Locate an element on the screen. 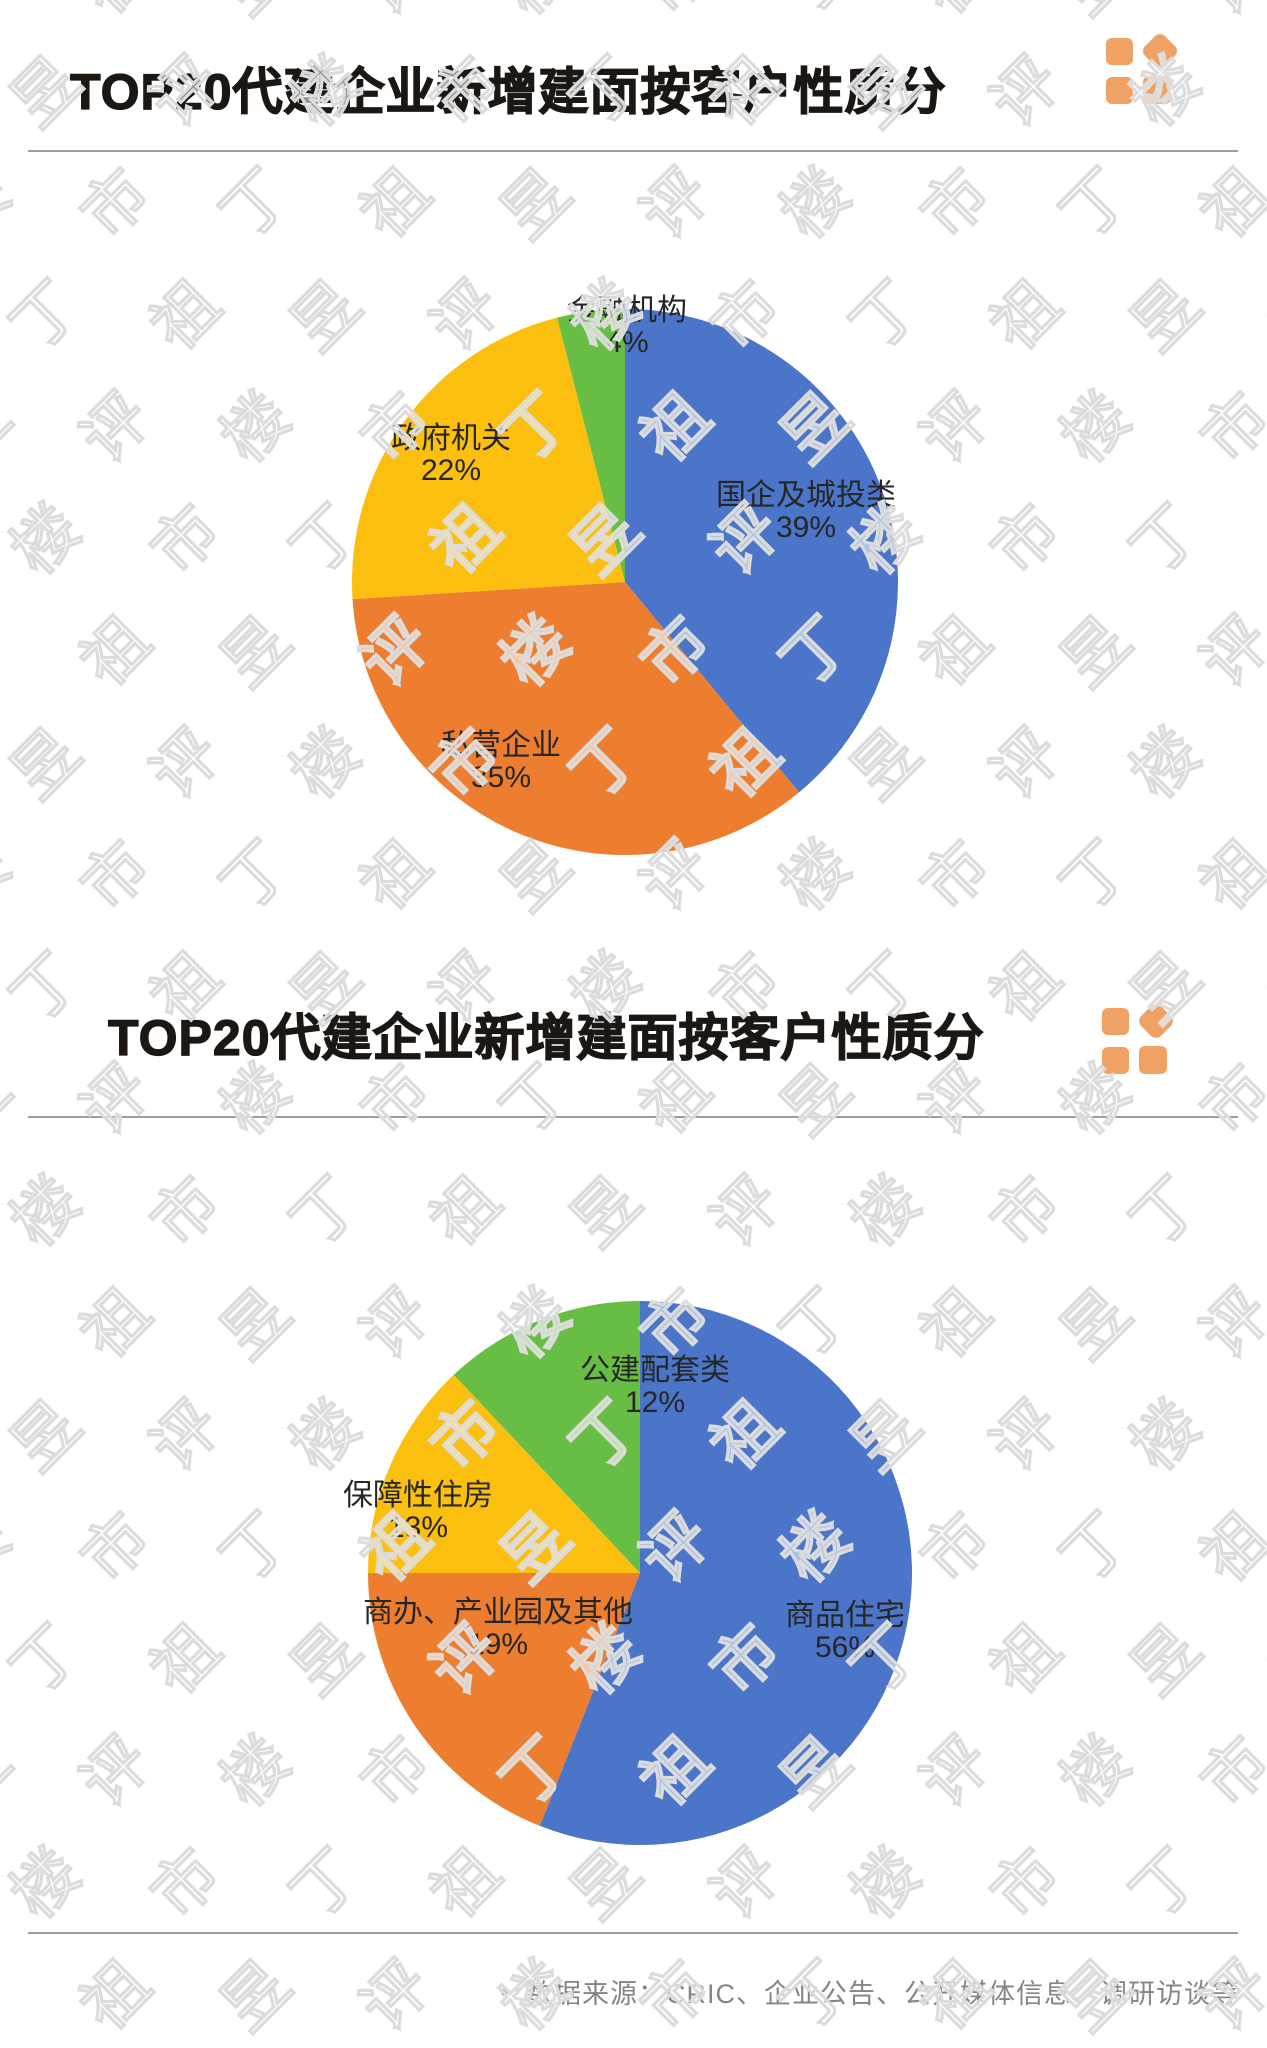  logo-square-topleft-icon is located at coordinates (1119, 51).